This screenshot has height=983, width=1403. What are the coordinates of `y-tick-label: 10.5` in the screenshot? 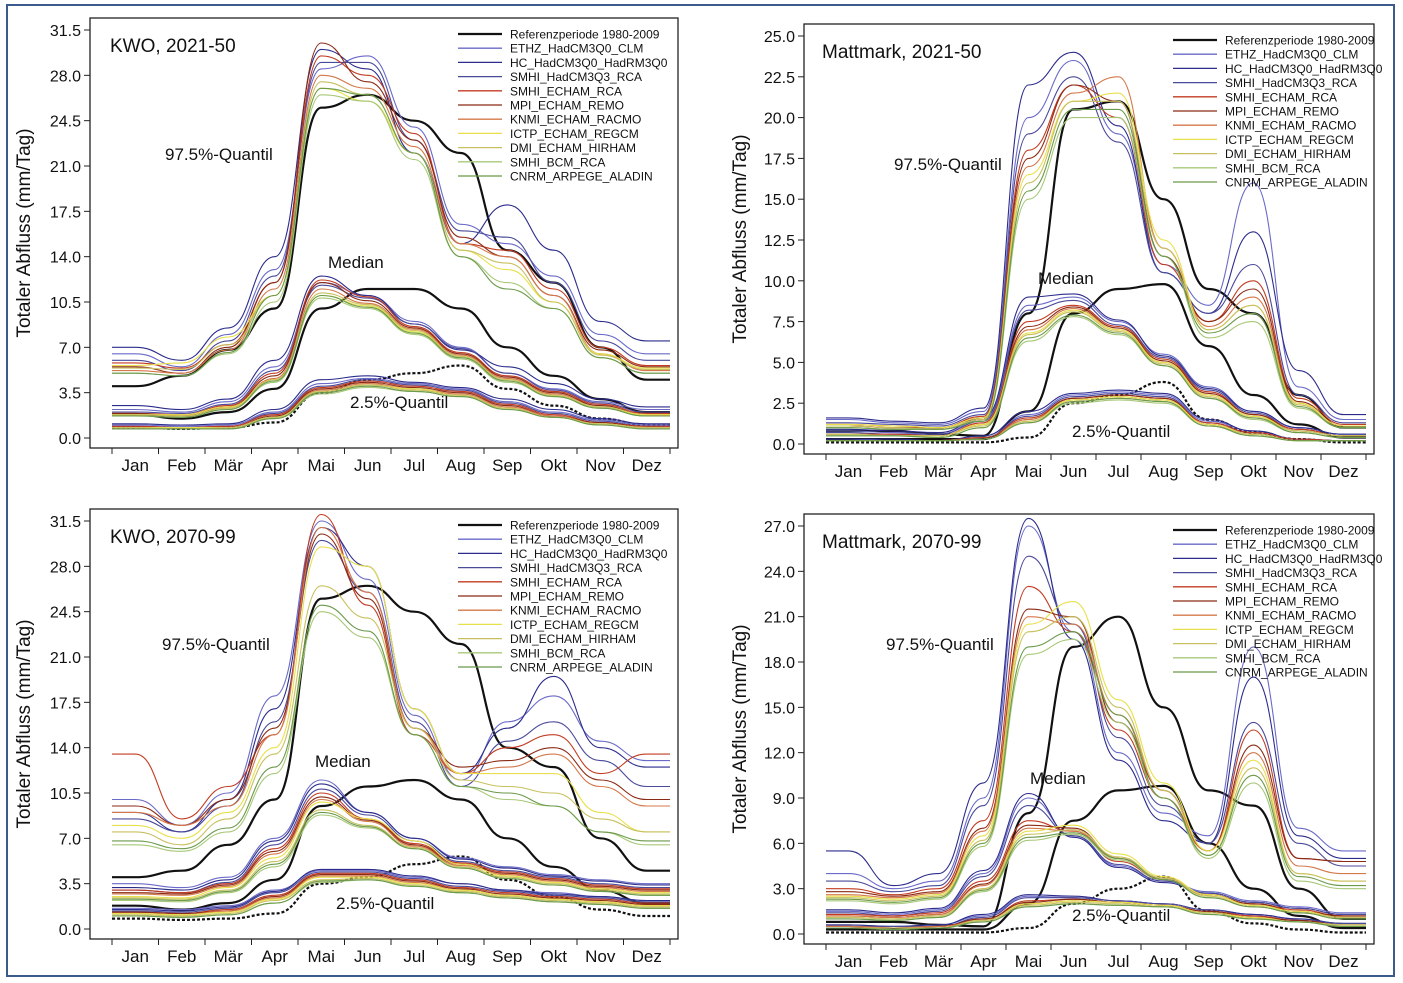 It's located at (65, 794).